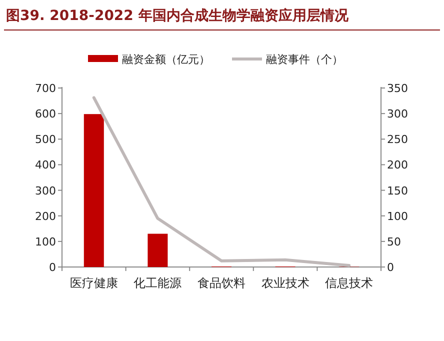 Image resolution: width=444 pixels, height=341 pixels. I want to click on legend-label: 融资金额（亿元）, so click(166, 59).